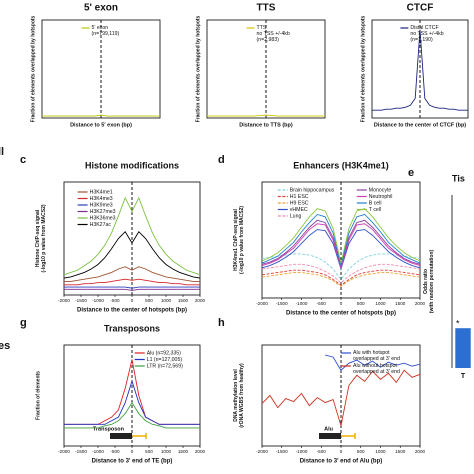  Describe the element at coordinates (221, 323) in the screenshot. I see `panel-letter: h` at that location.